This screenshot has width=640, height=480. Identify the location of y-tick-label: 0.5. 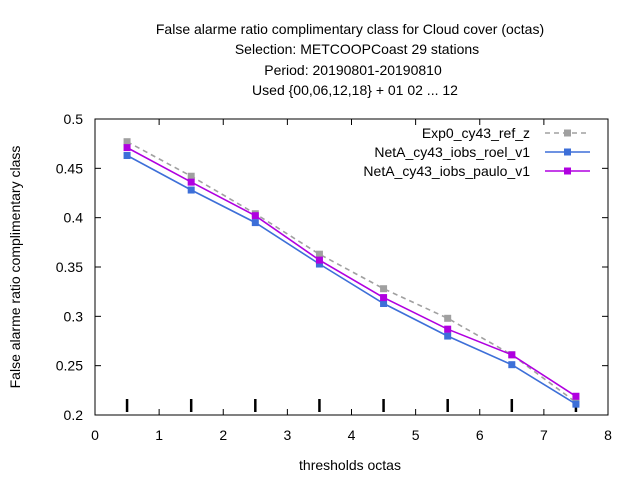
(74, 119).